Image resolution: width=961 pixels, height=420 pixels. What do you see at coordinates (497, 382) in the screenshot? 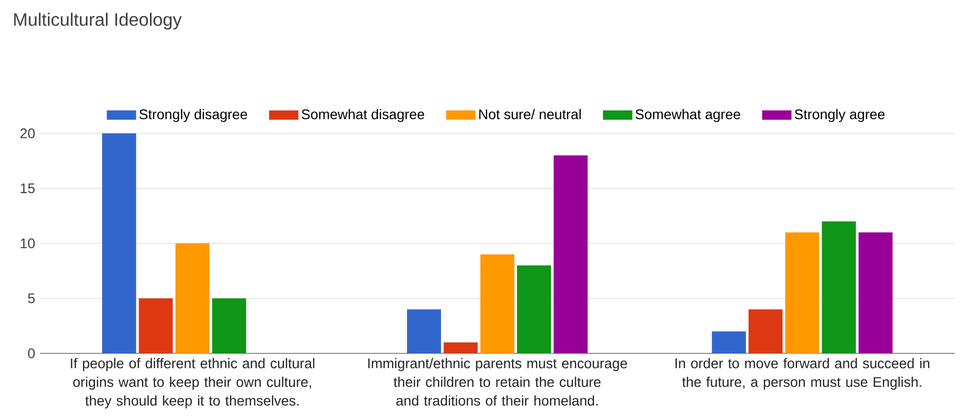
I see `x-tick-label: Immigrant/ethnic parents must encourage their children to retain the culture and traditions of their homeland.` at bounding box center [497, 382].